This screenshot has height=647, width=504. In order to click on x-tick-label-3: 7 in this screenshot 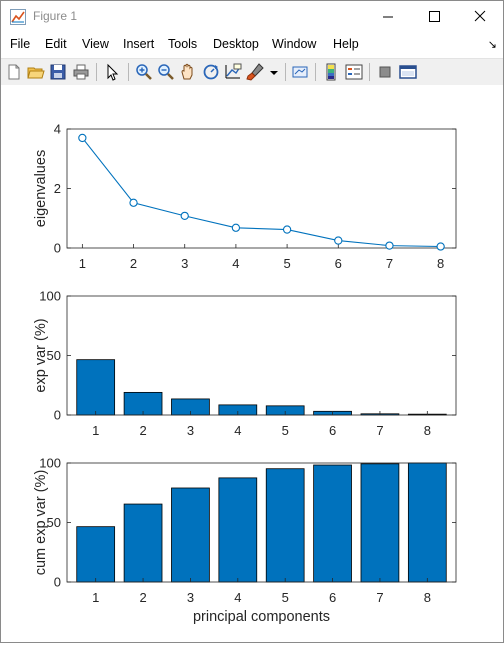, I will do `click(379, 597)`.